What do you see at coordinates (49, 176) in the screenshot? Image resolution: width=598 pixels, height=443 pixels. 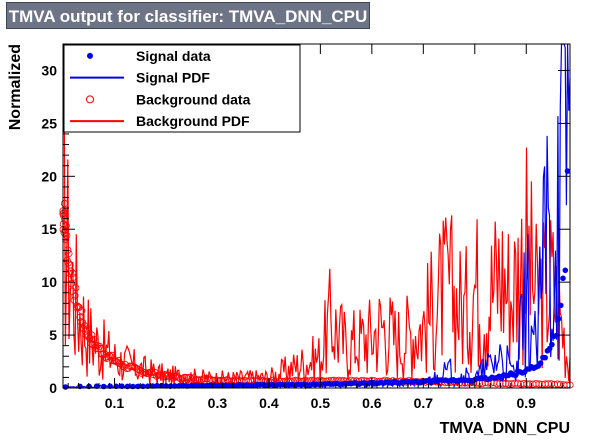 I see `y-tick-label: 20` at bounding box center [49, 176].